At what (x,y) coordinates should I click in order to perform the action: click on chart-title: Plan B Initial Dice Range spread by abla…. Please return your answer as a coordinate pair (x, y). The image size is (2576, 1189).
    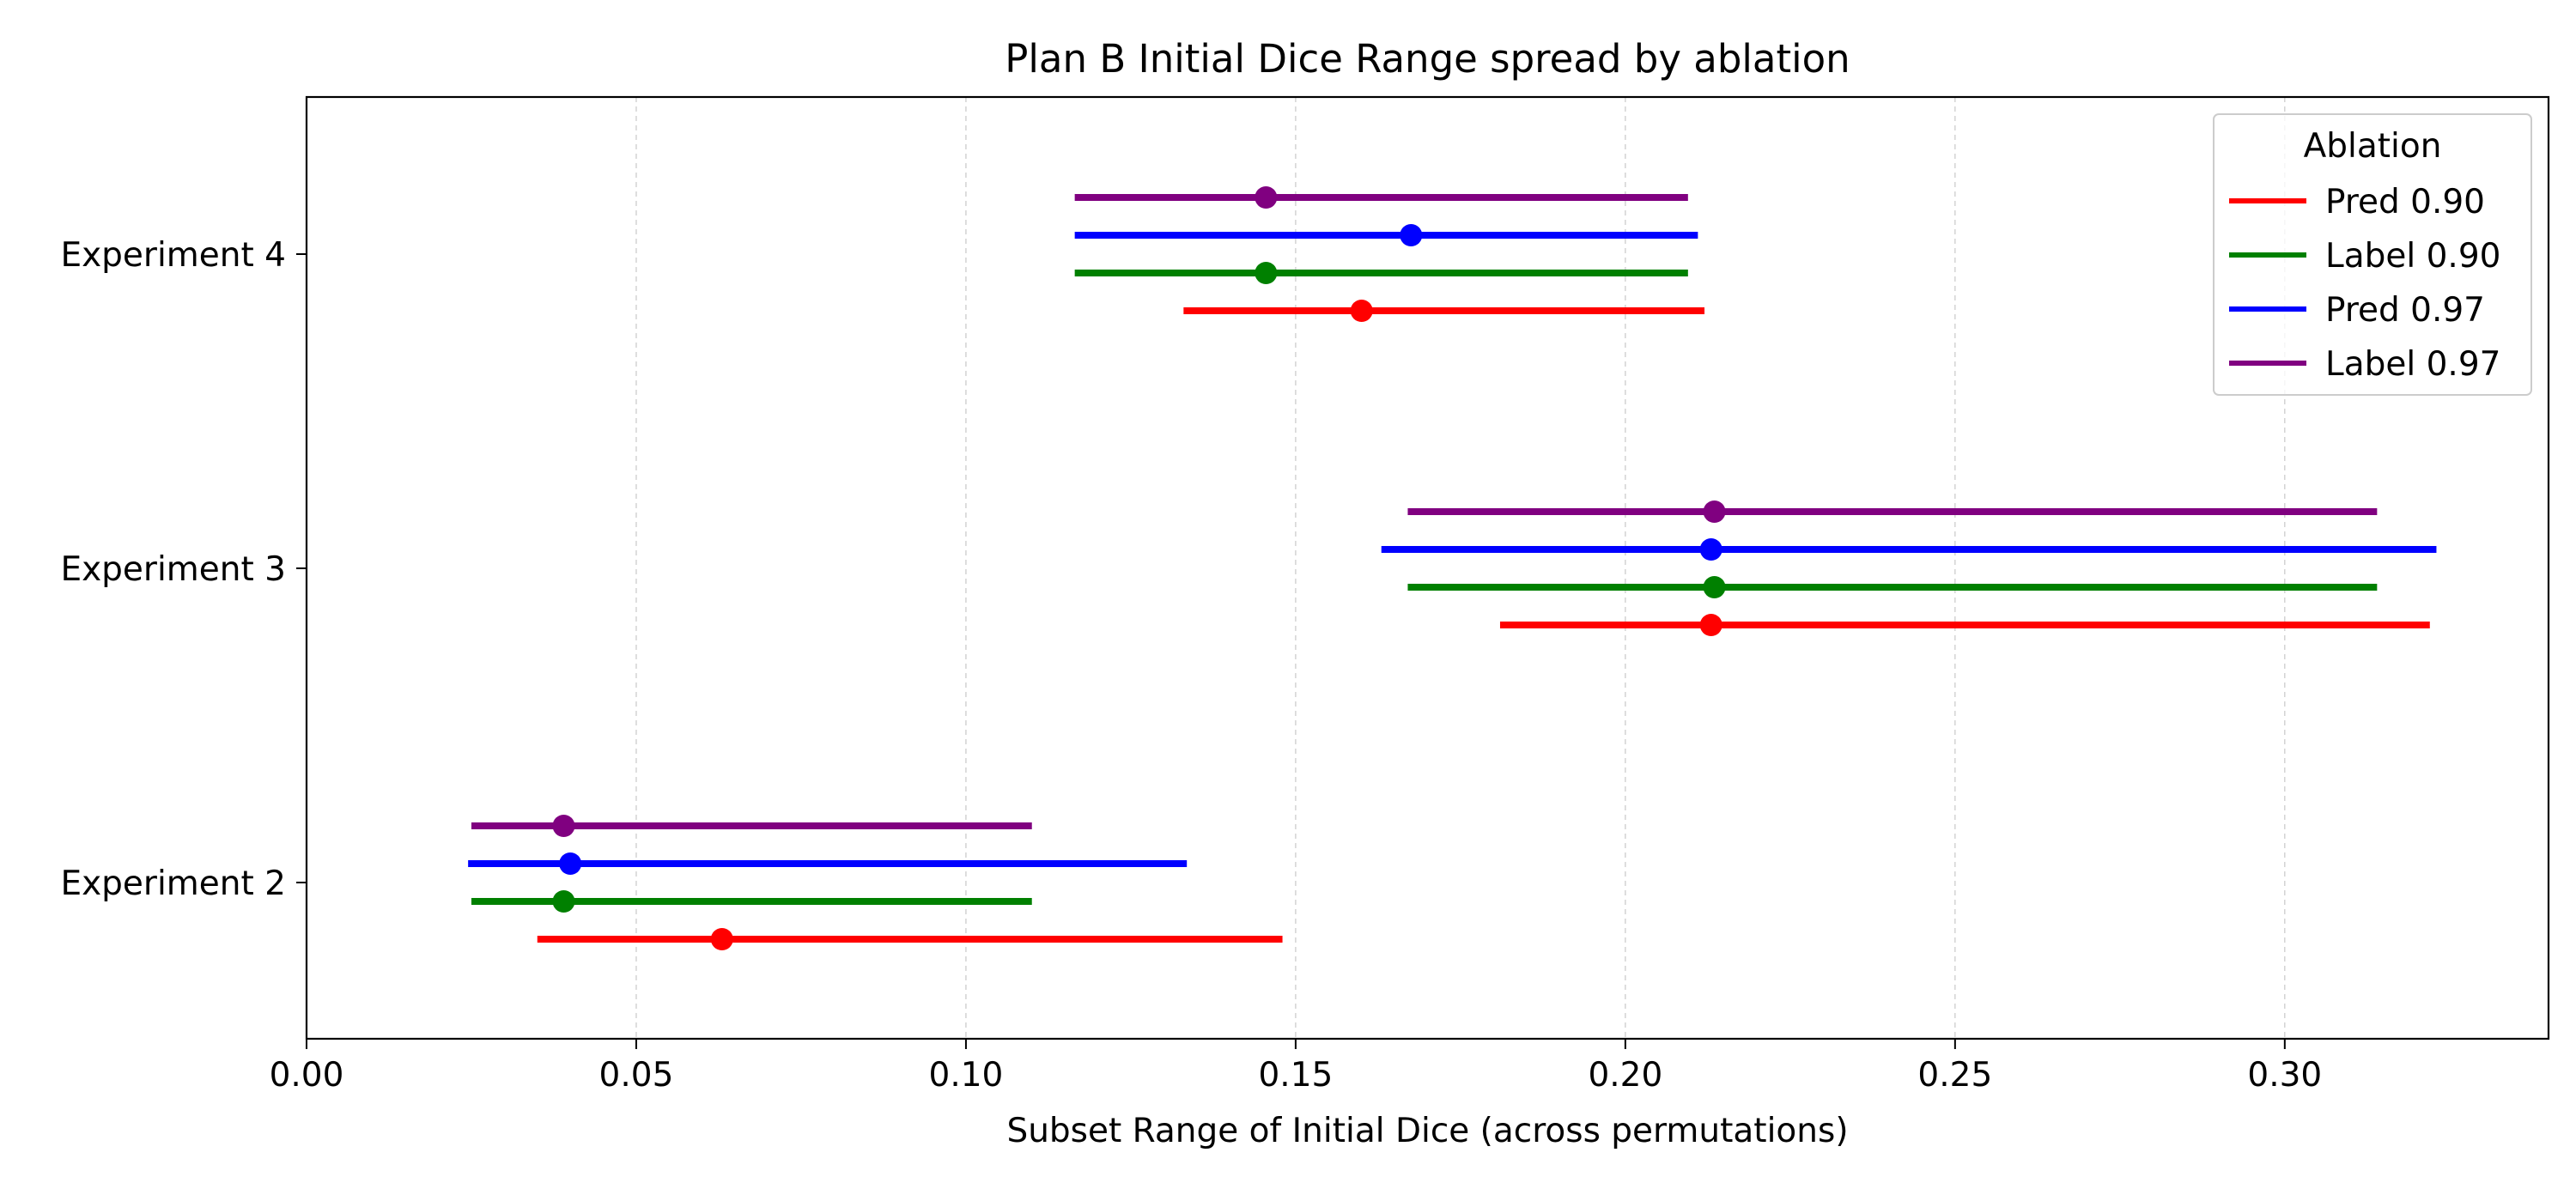
    Looking at the image, I should click on (1427, 59).